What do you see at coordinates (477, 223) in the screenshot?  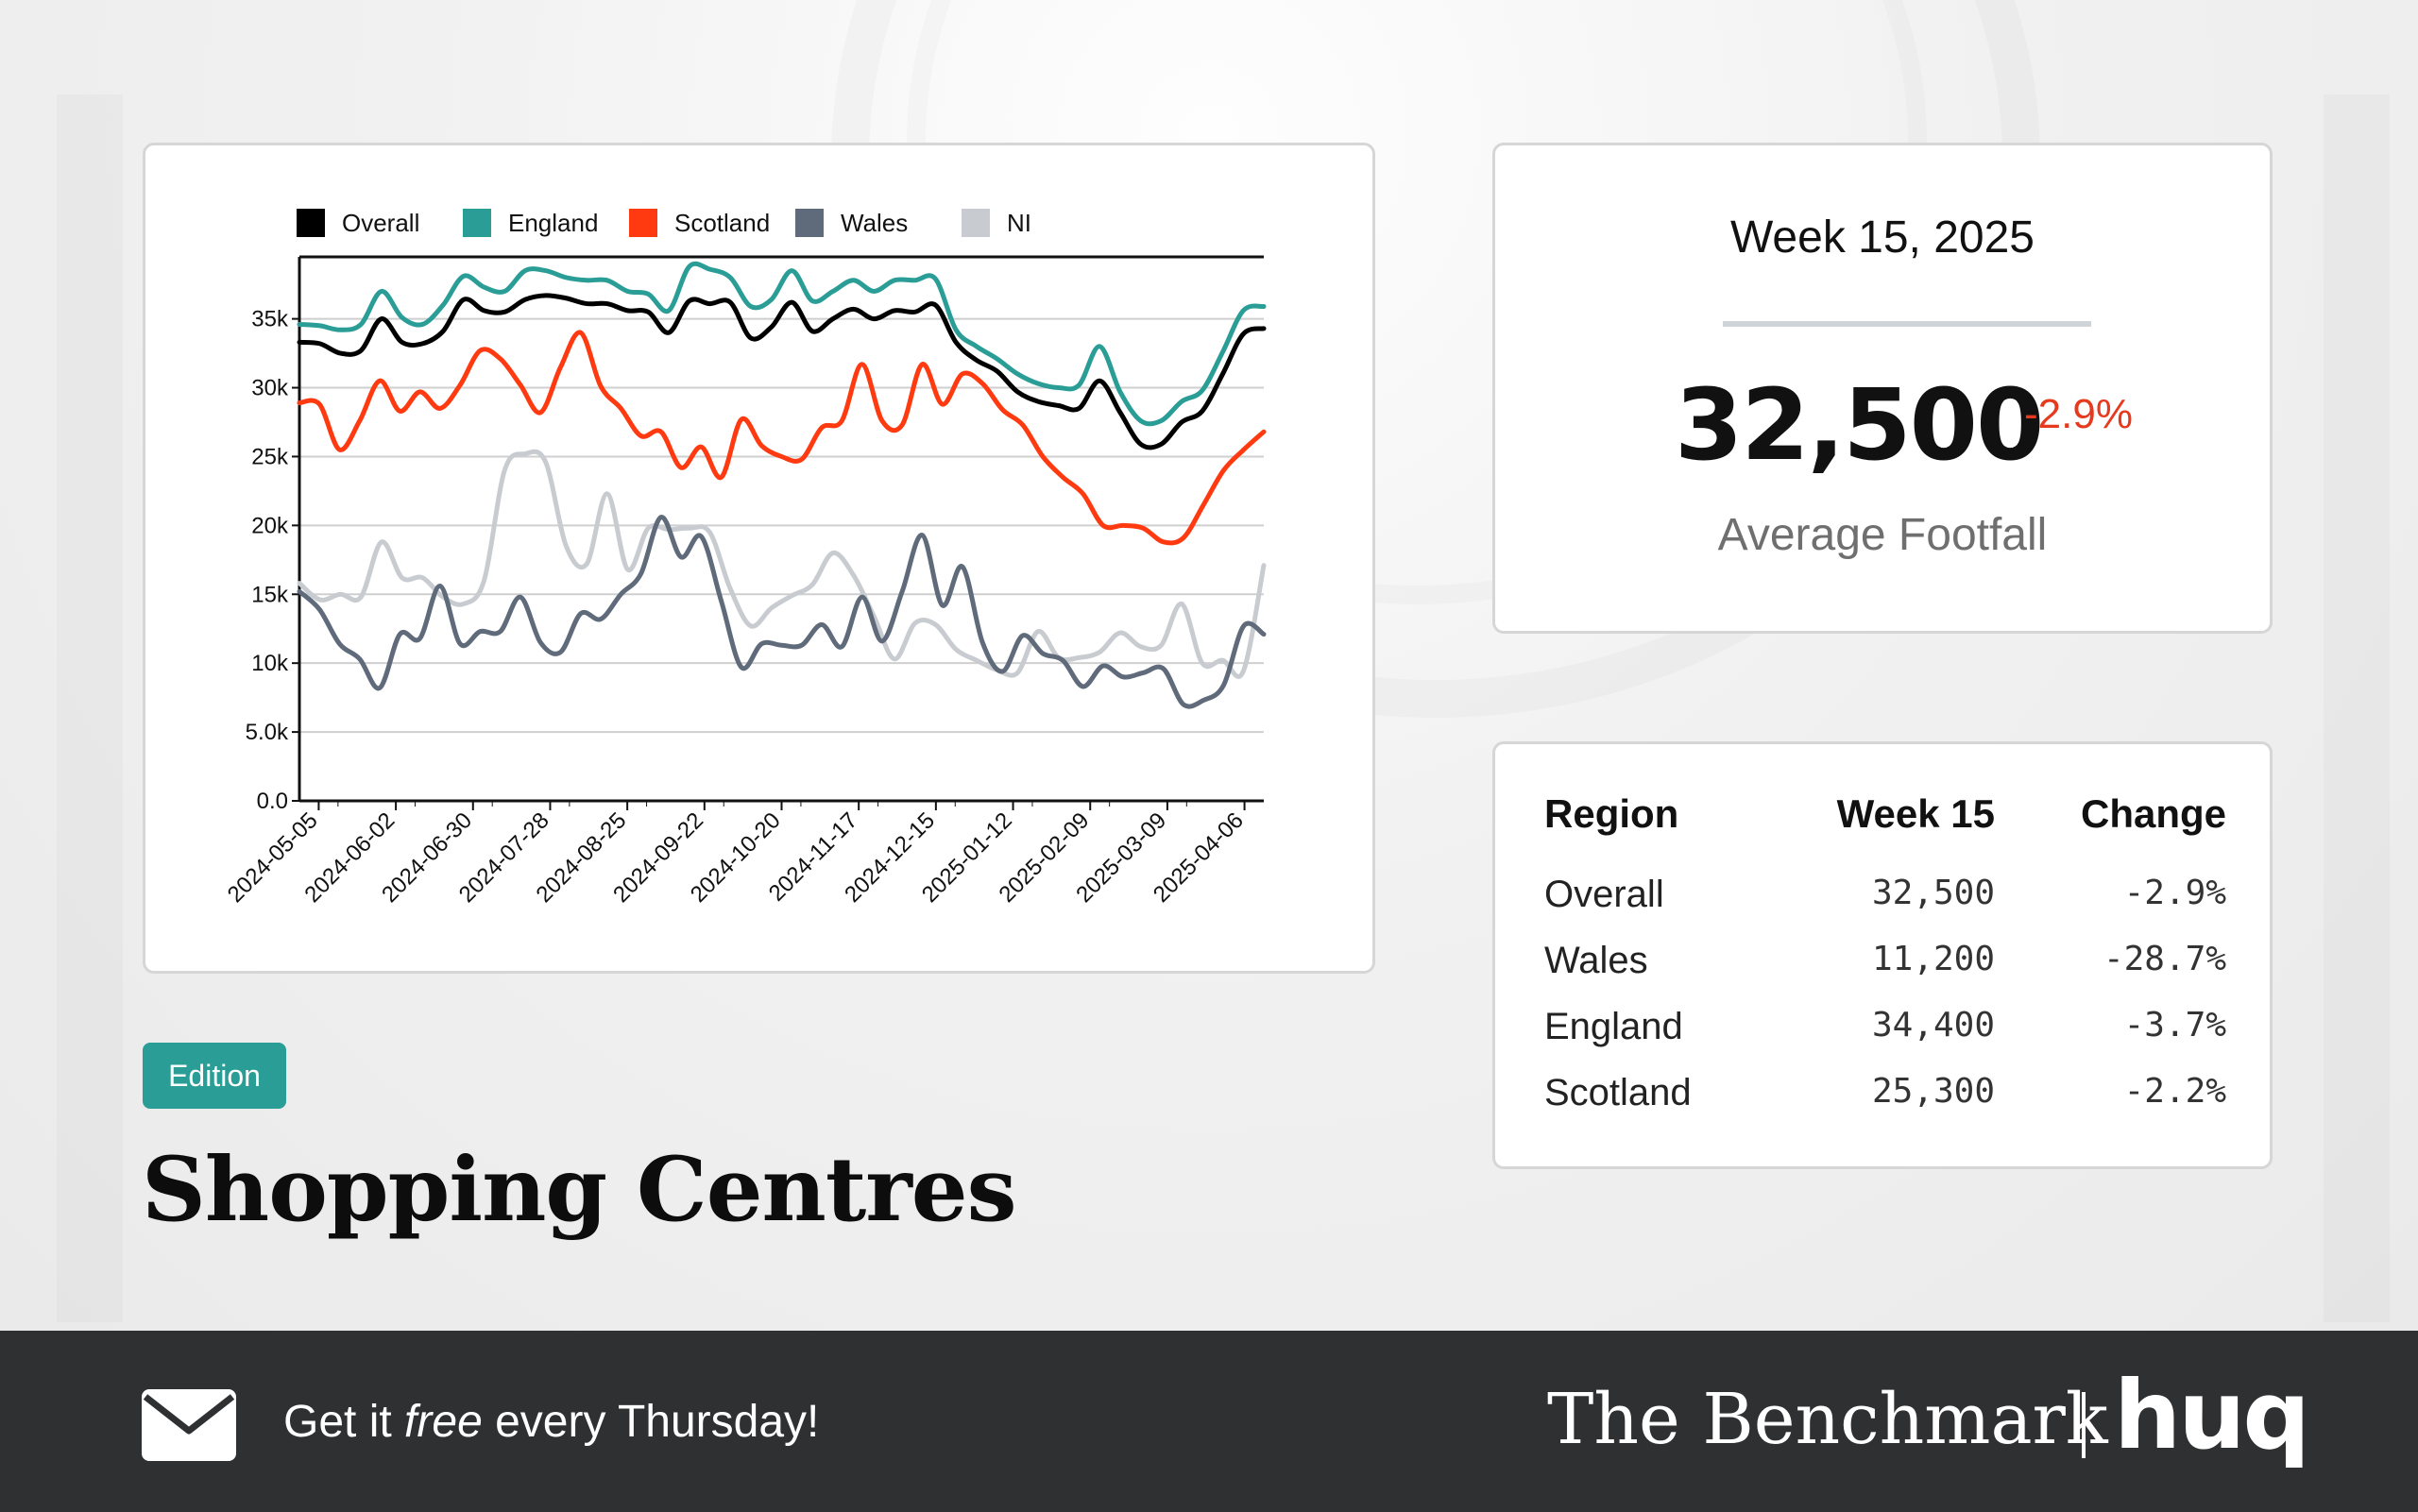 I see `legend-swatch-england` at bounding box center [477, 223].